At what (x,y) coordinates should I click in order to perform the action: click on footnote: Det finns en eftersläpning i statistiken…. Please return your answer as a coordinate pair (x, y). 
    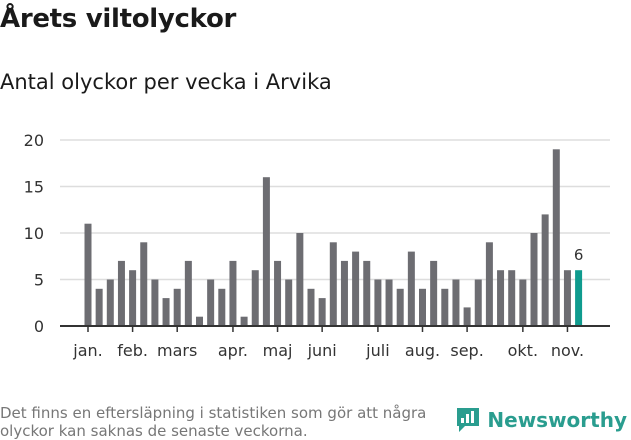
    Looking at the image, I should click on (213, 422).